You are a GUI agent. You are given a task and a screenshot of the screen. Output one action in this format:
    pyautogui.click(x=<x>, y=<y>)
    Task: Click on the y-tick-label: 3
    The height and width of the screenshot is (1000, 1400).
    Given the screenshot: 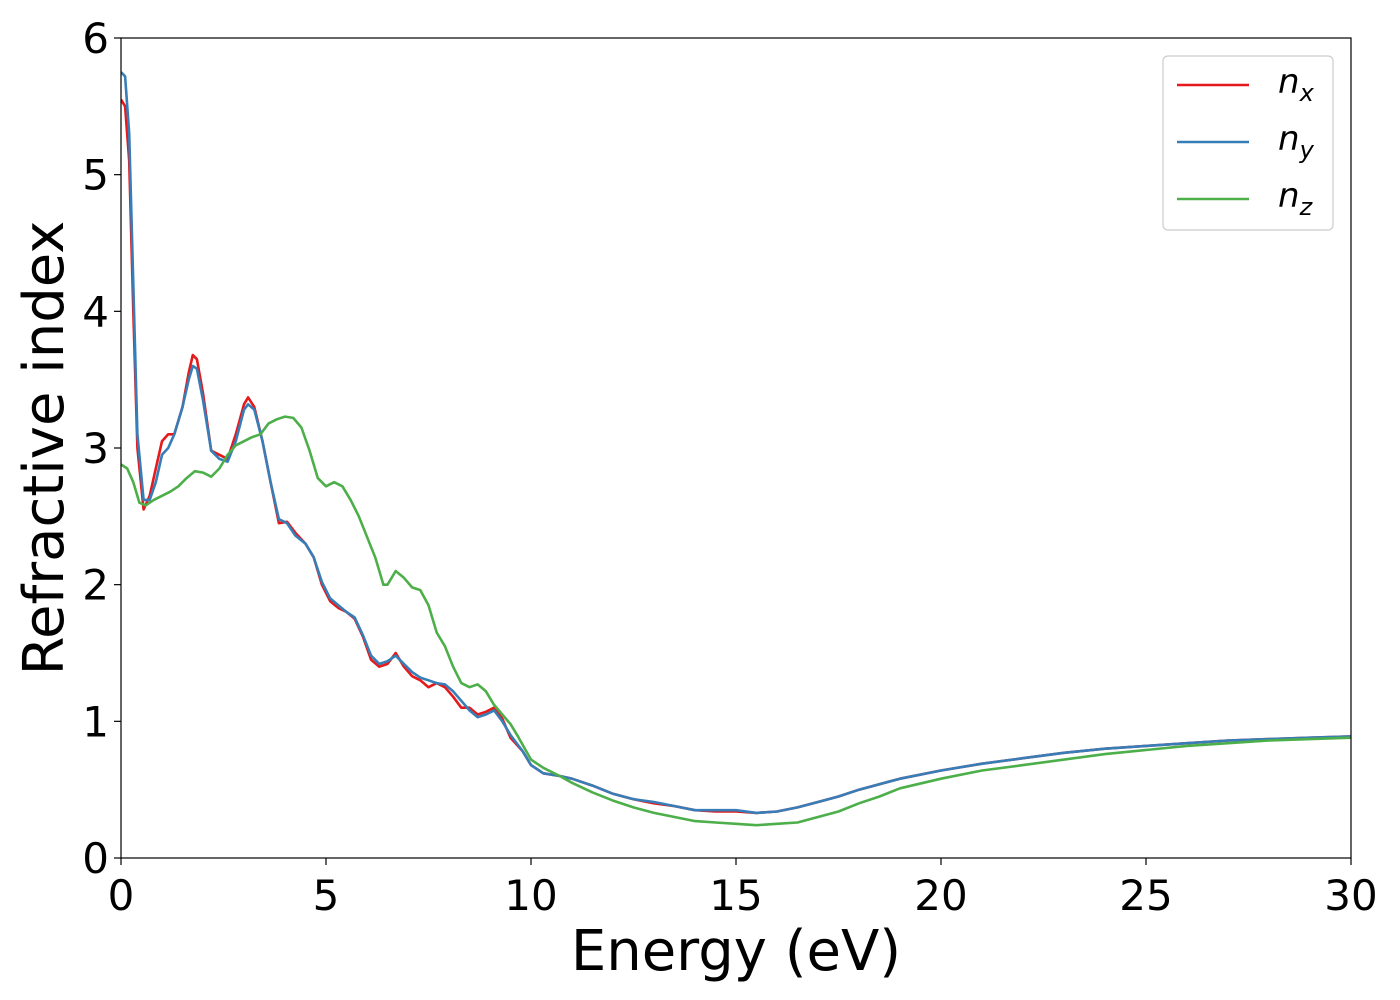 What is the action you would take?
    pyautogui.click(x=95, y=448)
    